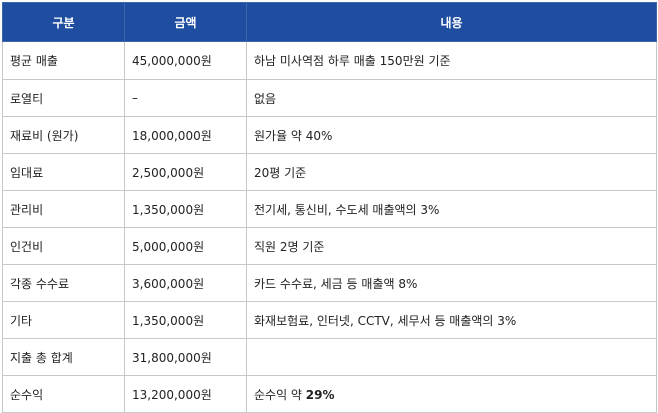 This screenshot has width=658, height=413. I want to click on header-category: 구분, so click(63, 22).